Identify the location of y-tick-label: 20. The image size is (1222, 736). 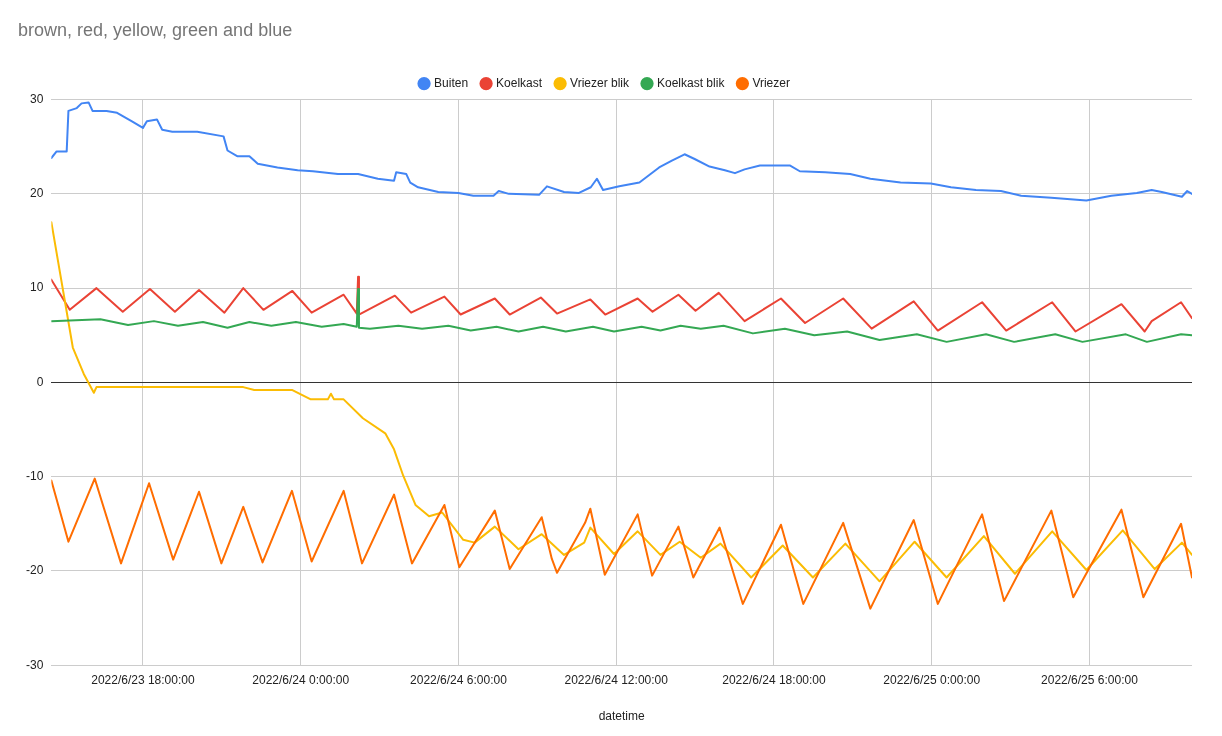
(36, 193).